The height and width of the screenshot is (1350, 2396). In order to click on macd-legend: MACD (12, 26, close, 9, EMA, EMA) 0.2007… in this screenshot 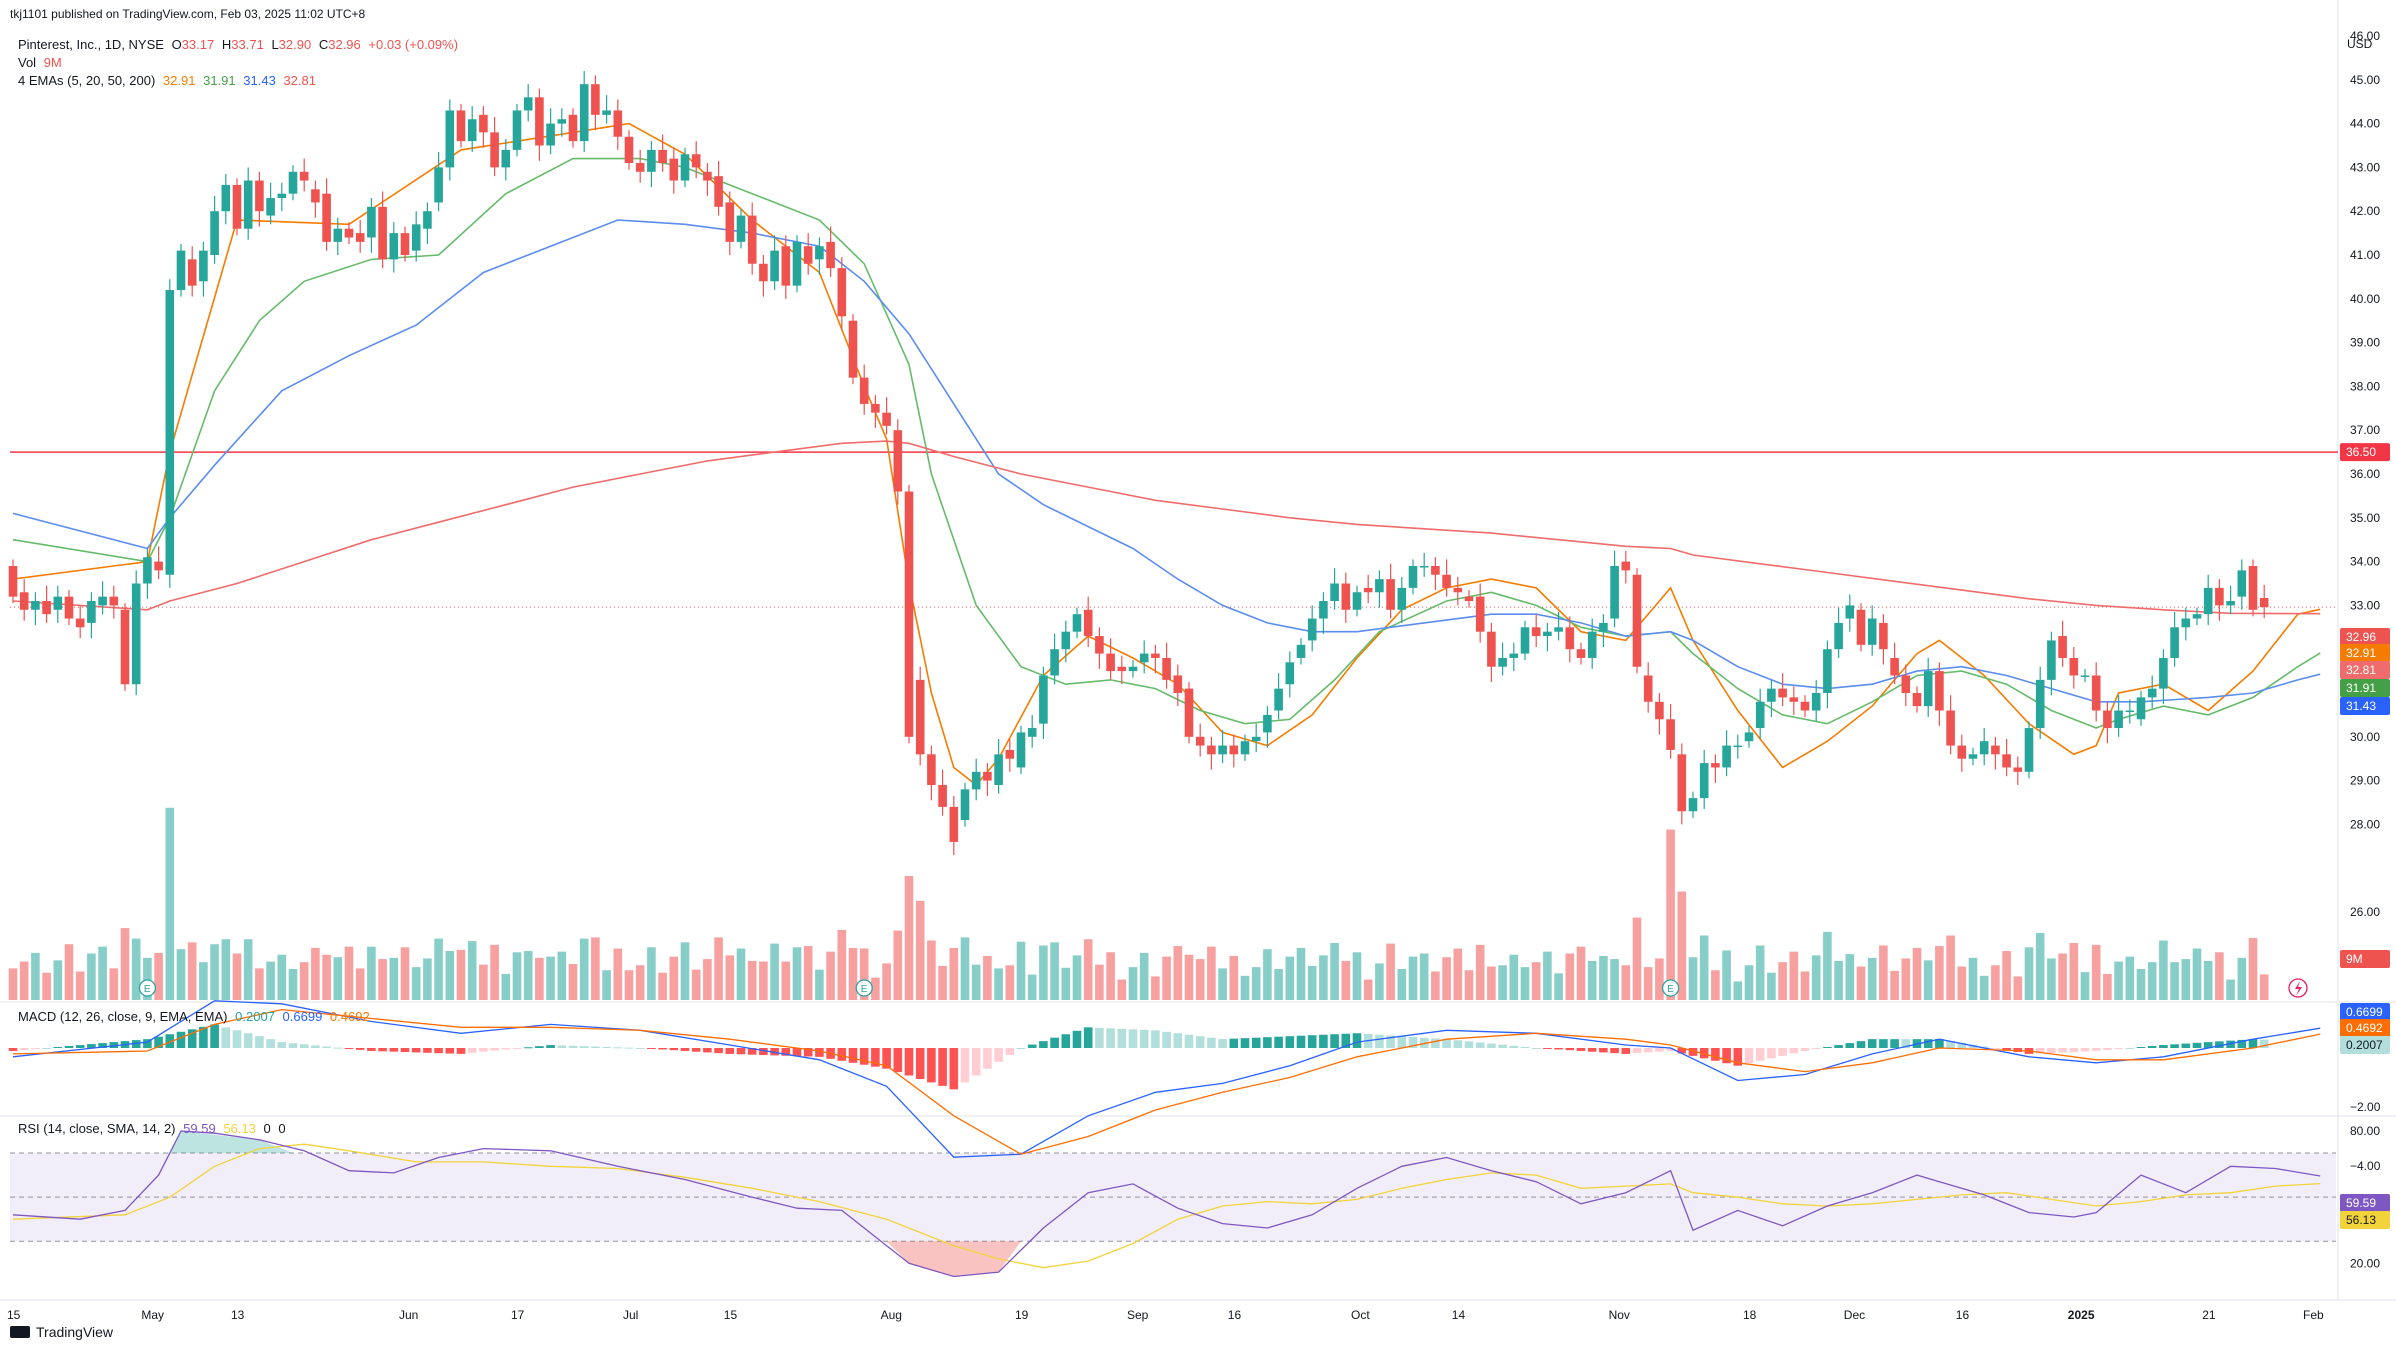, I will do `click(196, 1016)`.